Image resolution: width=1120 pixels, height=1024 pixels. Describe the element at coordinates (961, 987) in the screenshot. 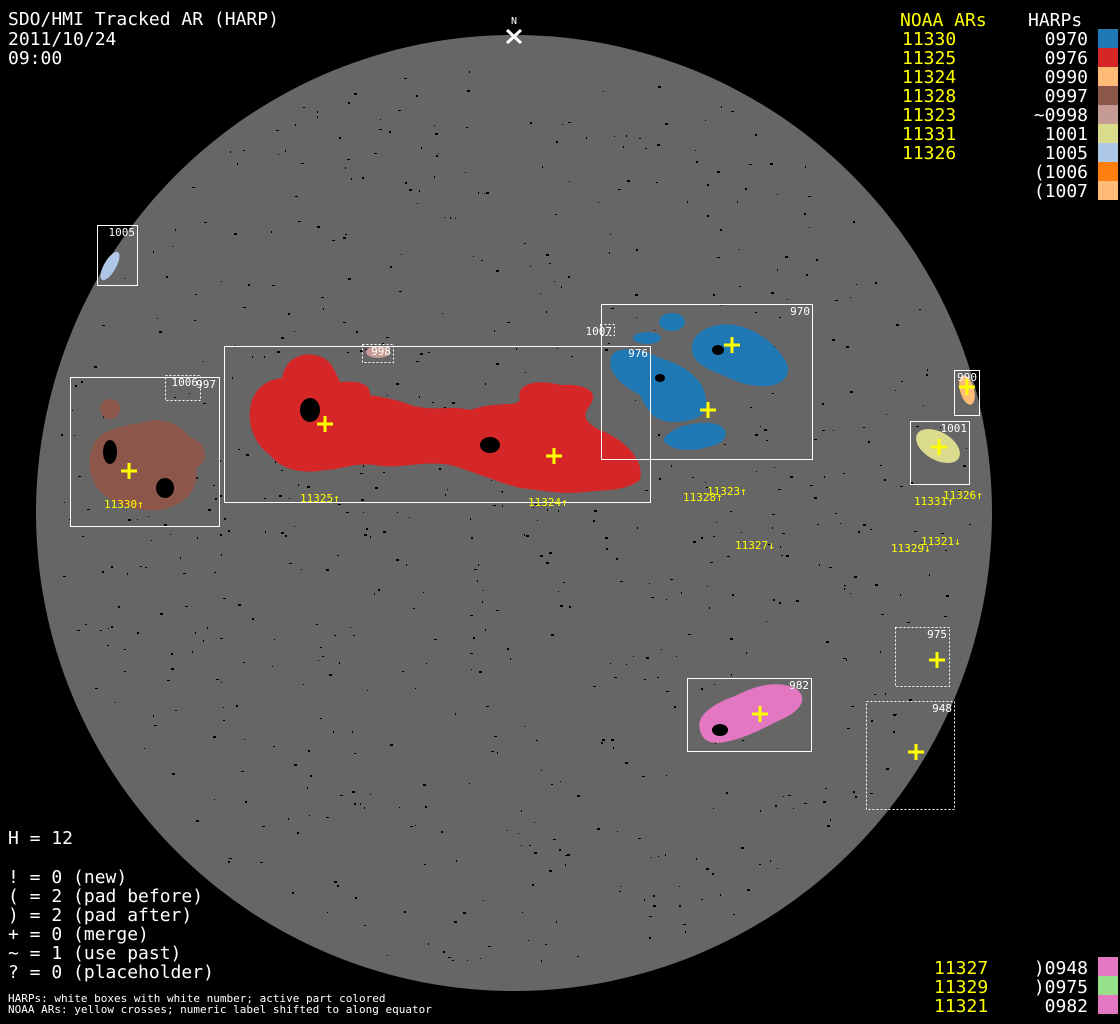

I see `legend-noaa-item: 11329` at that location.